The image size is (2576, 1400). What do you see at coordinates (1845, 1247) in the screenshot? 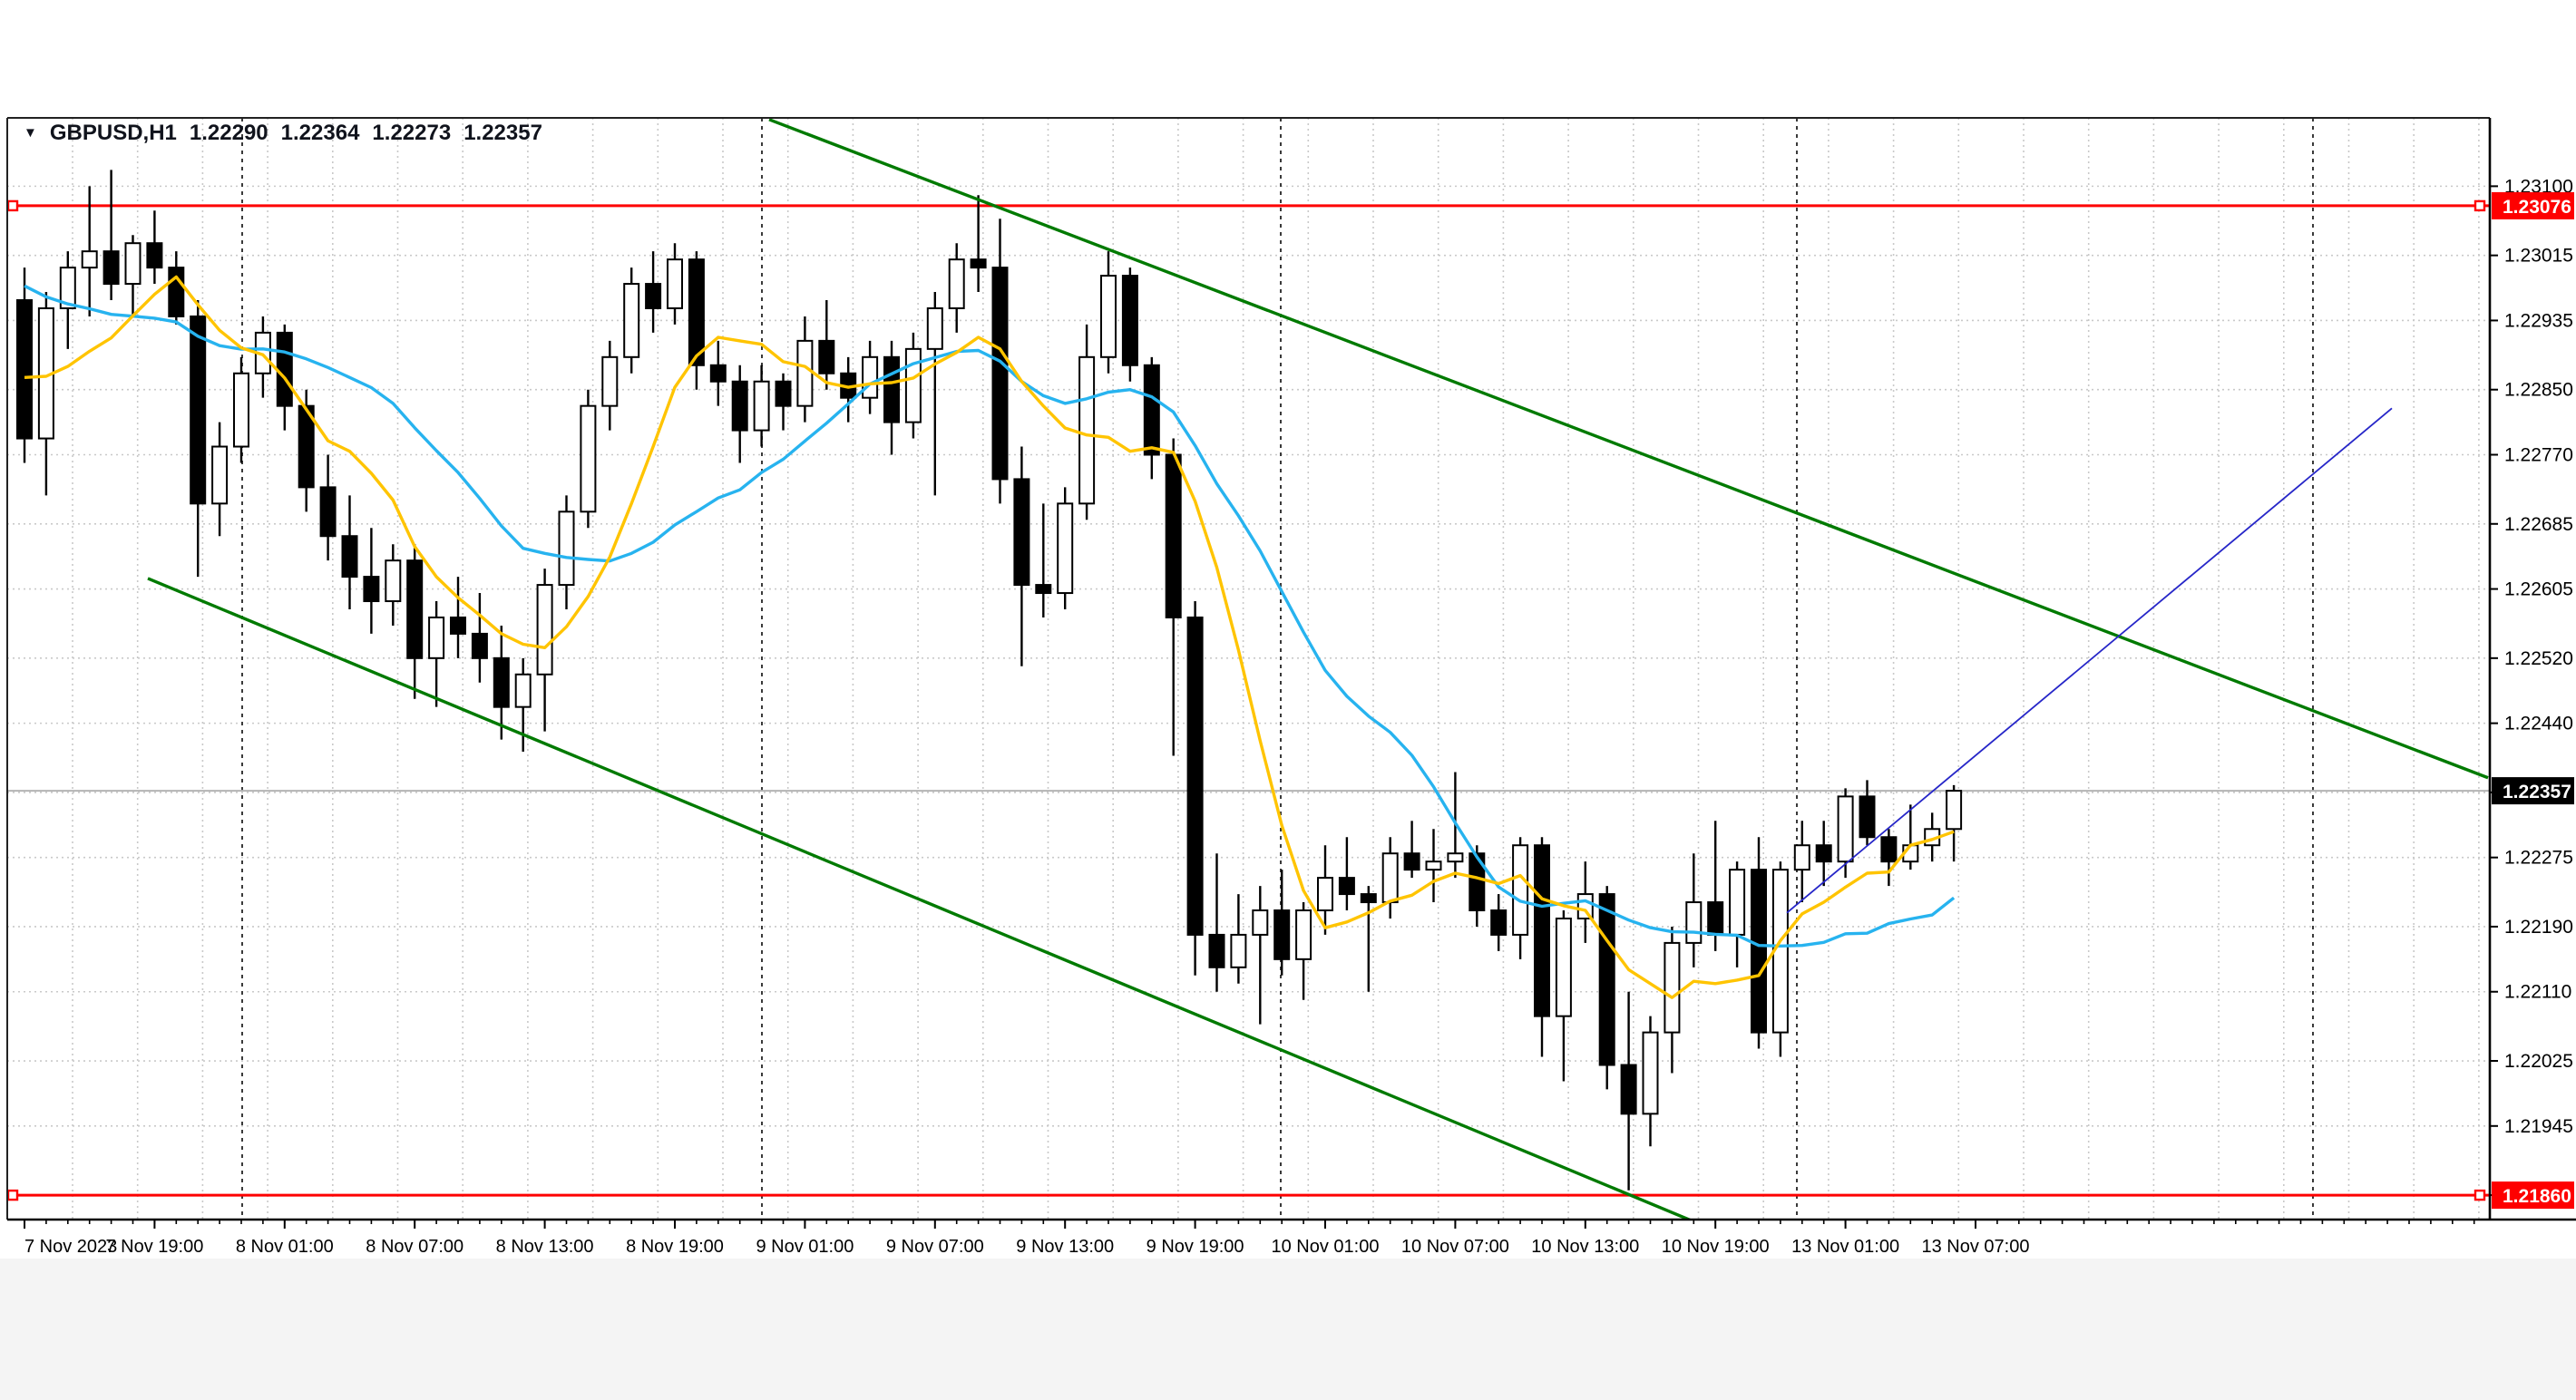
I see `time-axis-label: 13 Nov 01:00` at bounding box center [1845, 1247].